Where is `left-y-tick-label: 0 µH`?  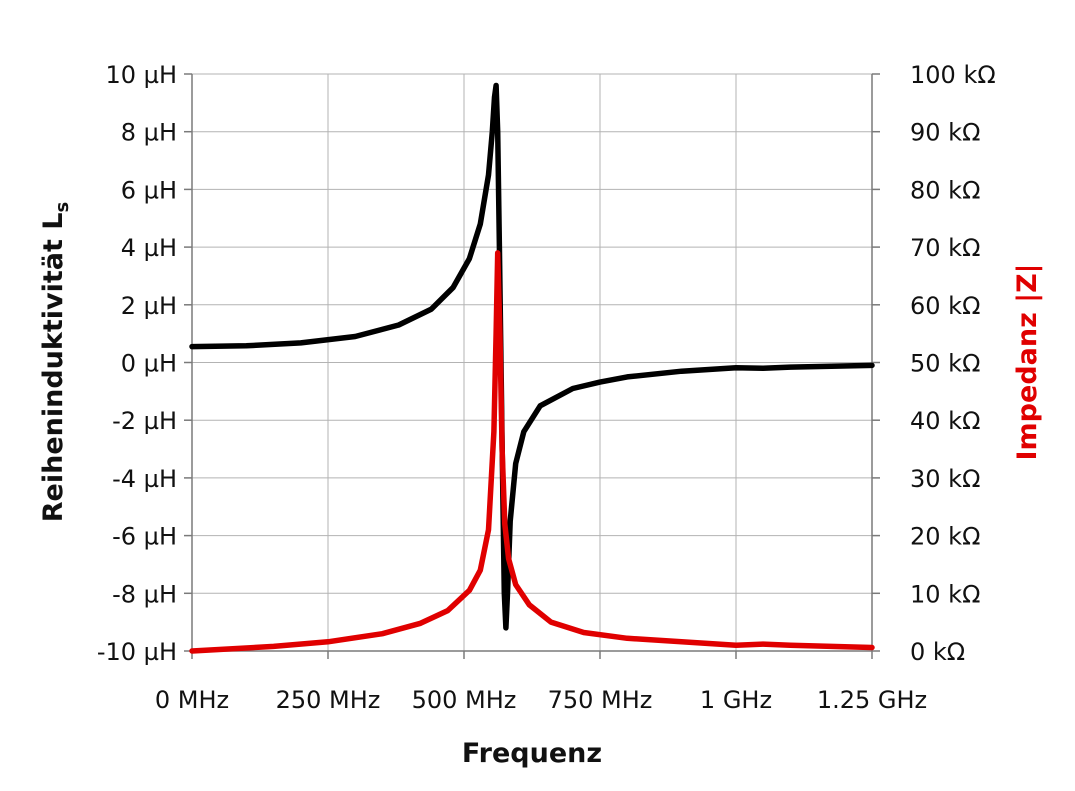 left-y-tick-label: 0 µH is located at coordinates (149, 364).